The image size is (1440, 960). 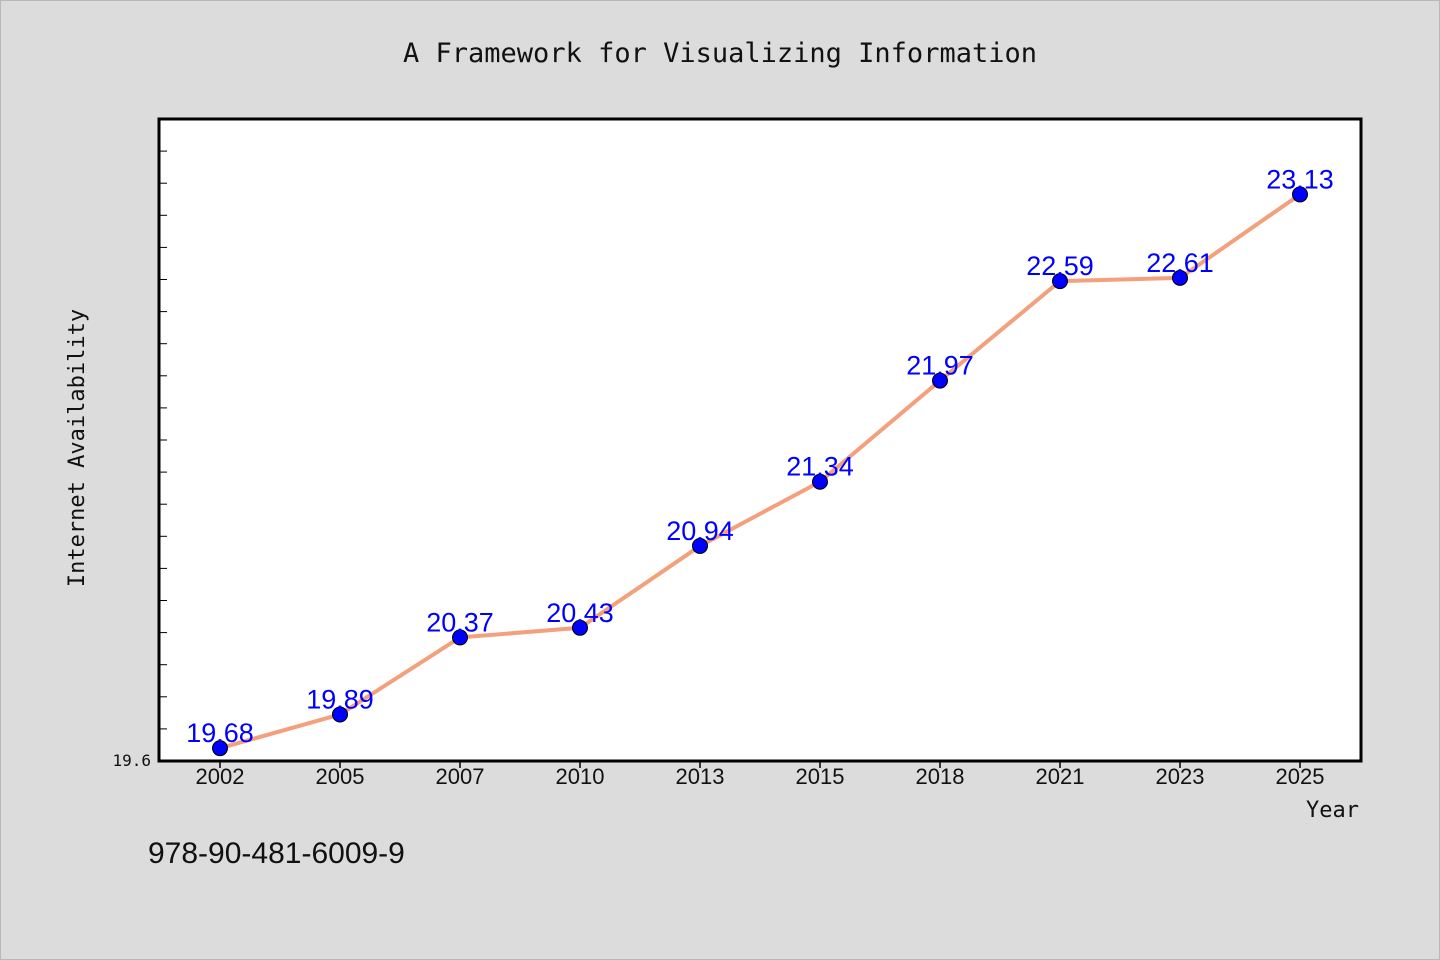 I want to click on data-label: 21.34, so click(x=820, y=467).